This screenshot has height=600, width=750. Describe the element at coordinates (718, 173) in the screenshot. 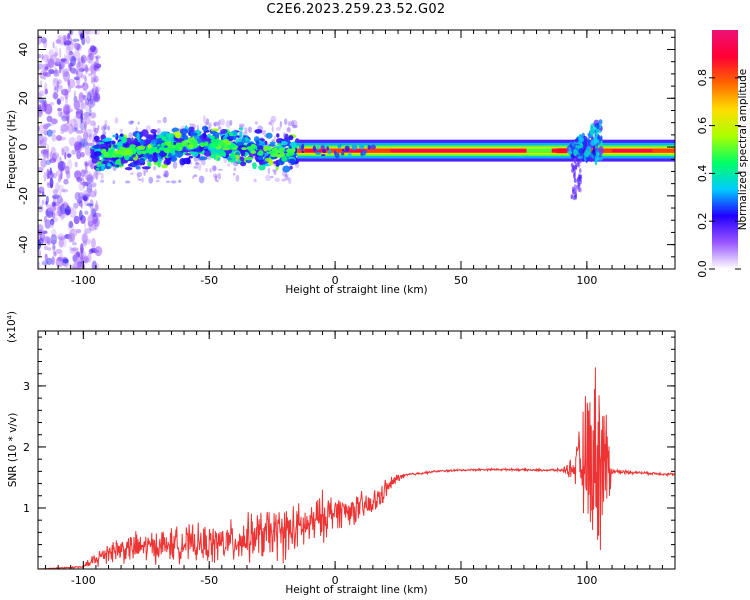

I see `colorbar-ticks: 0.0 0.2 0.4 0.6 0.8` at that location.